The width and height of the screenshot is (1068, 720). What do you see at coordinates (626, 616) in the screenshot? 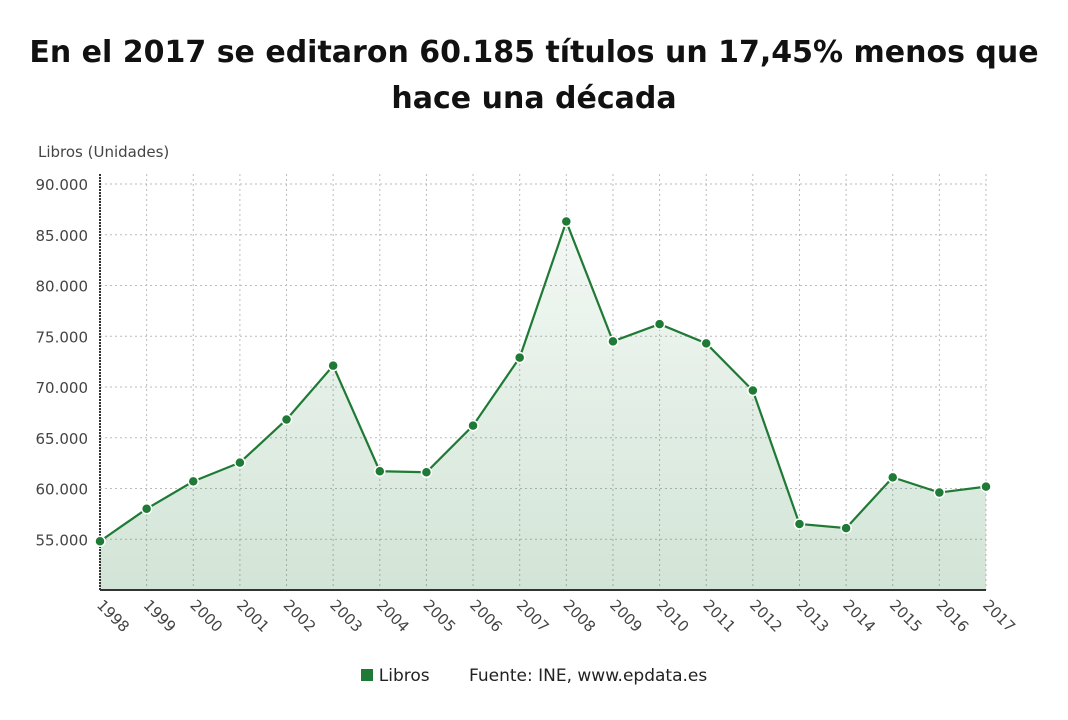
I see `x-tick-label: 2009` at bounding box center [626, 616].